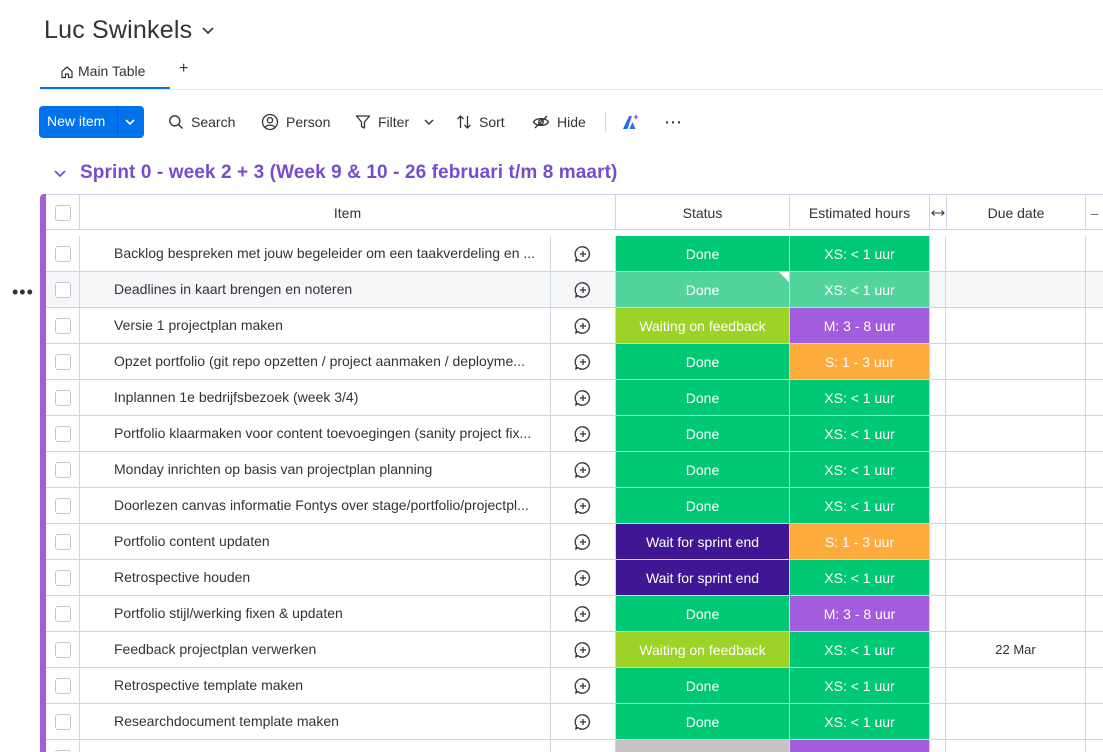 This screenshot has height=752, width=1103. What do you see at coordinates (315, 613) in the screenshot?
I see `item-name-cell: Portfolio stijl/werking fixen & updaten` at bounding box center [315, 613].